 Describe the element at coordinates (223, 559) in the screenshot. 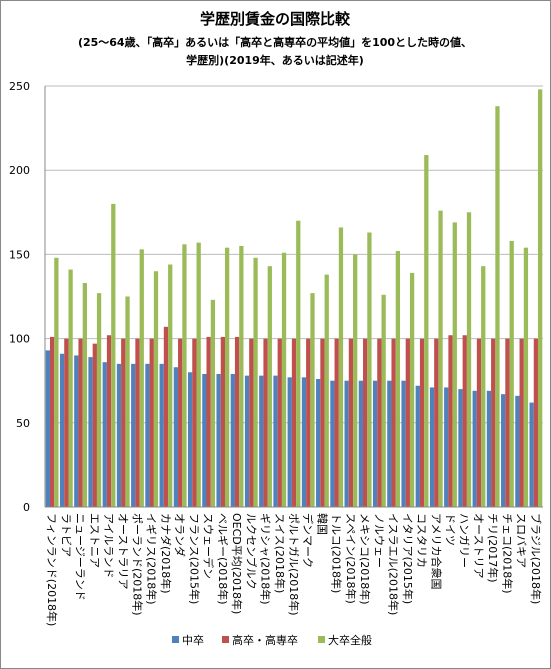

I see `x-tick-label: ベルギー(2018年)` at that location.